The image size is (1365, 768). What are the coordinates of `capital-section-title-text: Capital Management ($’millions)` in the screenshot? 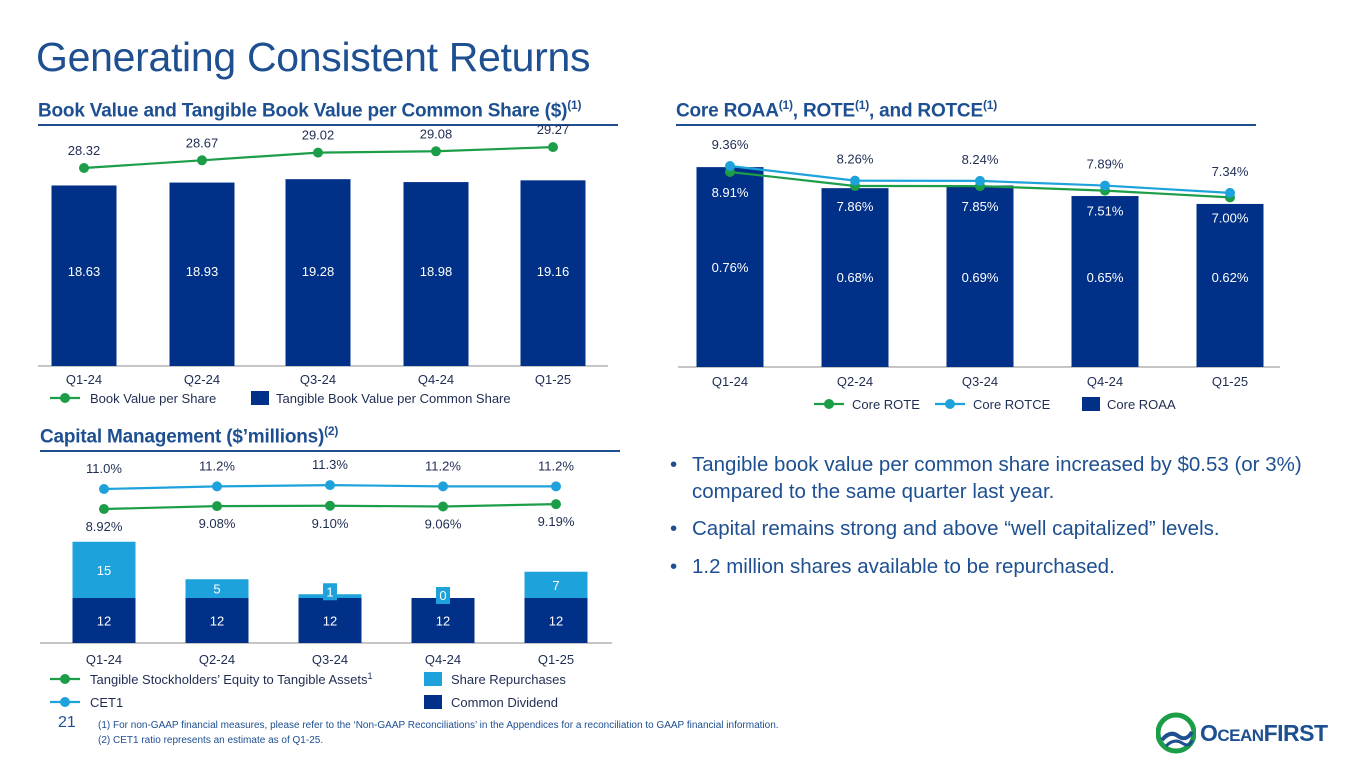 It's located at (182, 437).